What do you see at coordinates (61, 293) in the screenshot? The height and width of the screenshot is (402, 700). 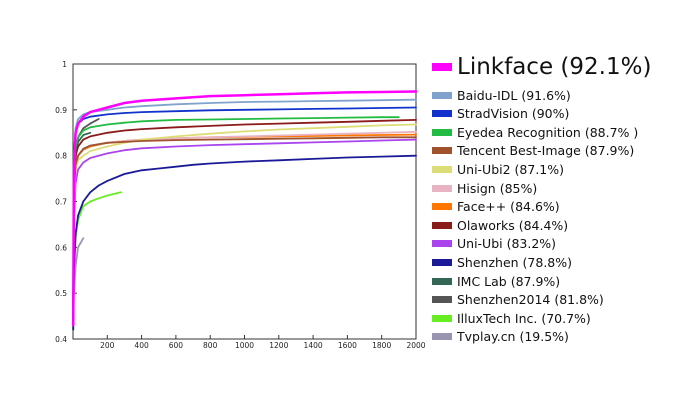 I see `y-tick-label: 0.5` at bounding box center [61, 293].